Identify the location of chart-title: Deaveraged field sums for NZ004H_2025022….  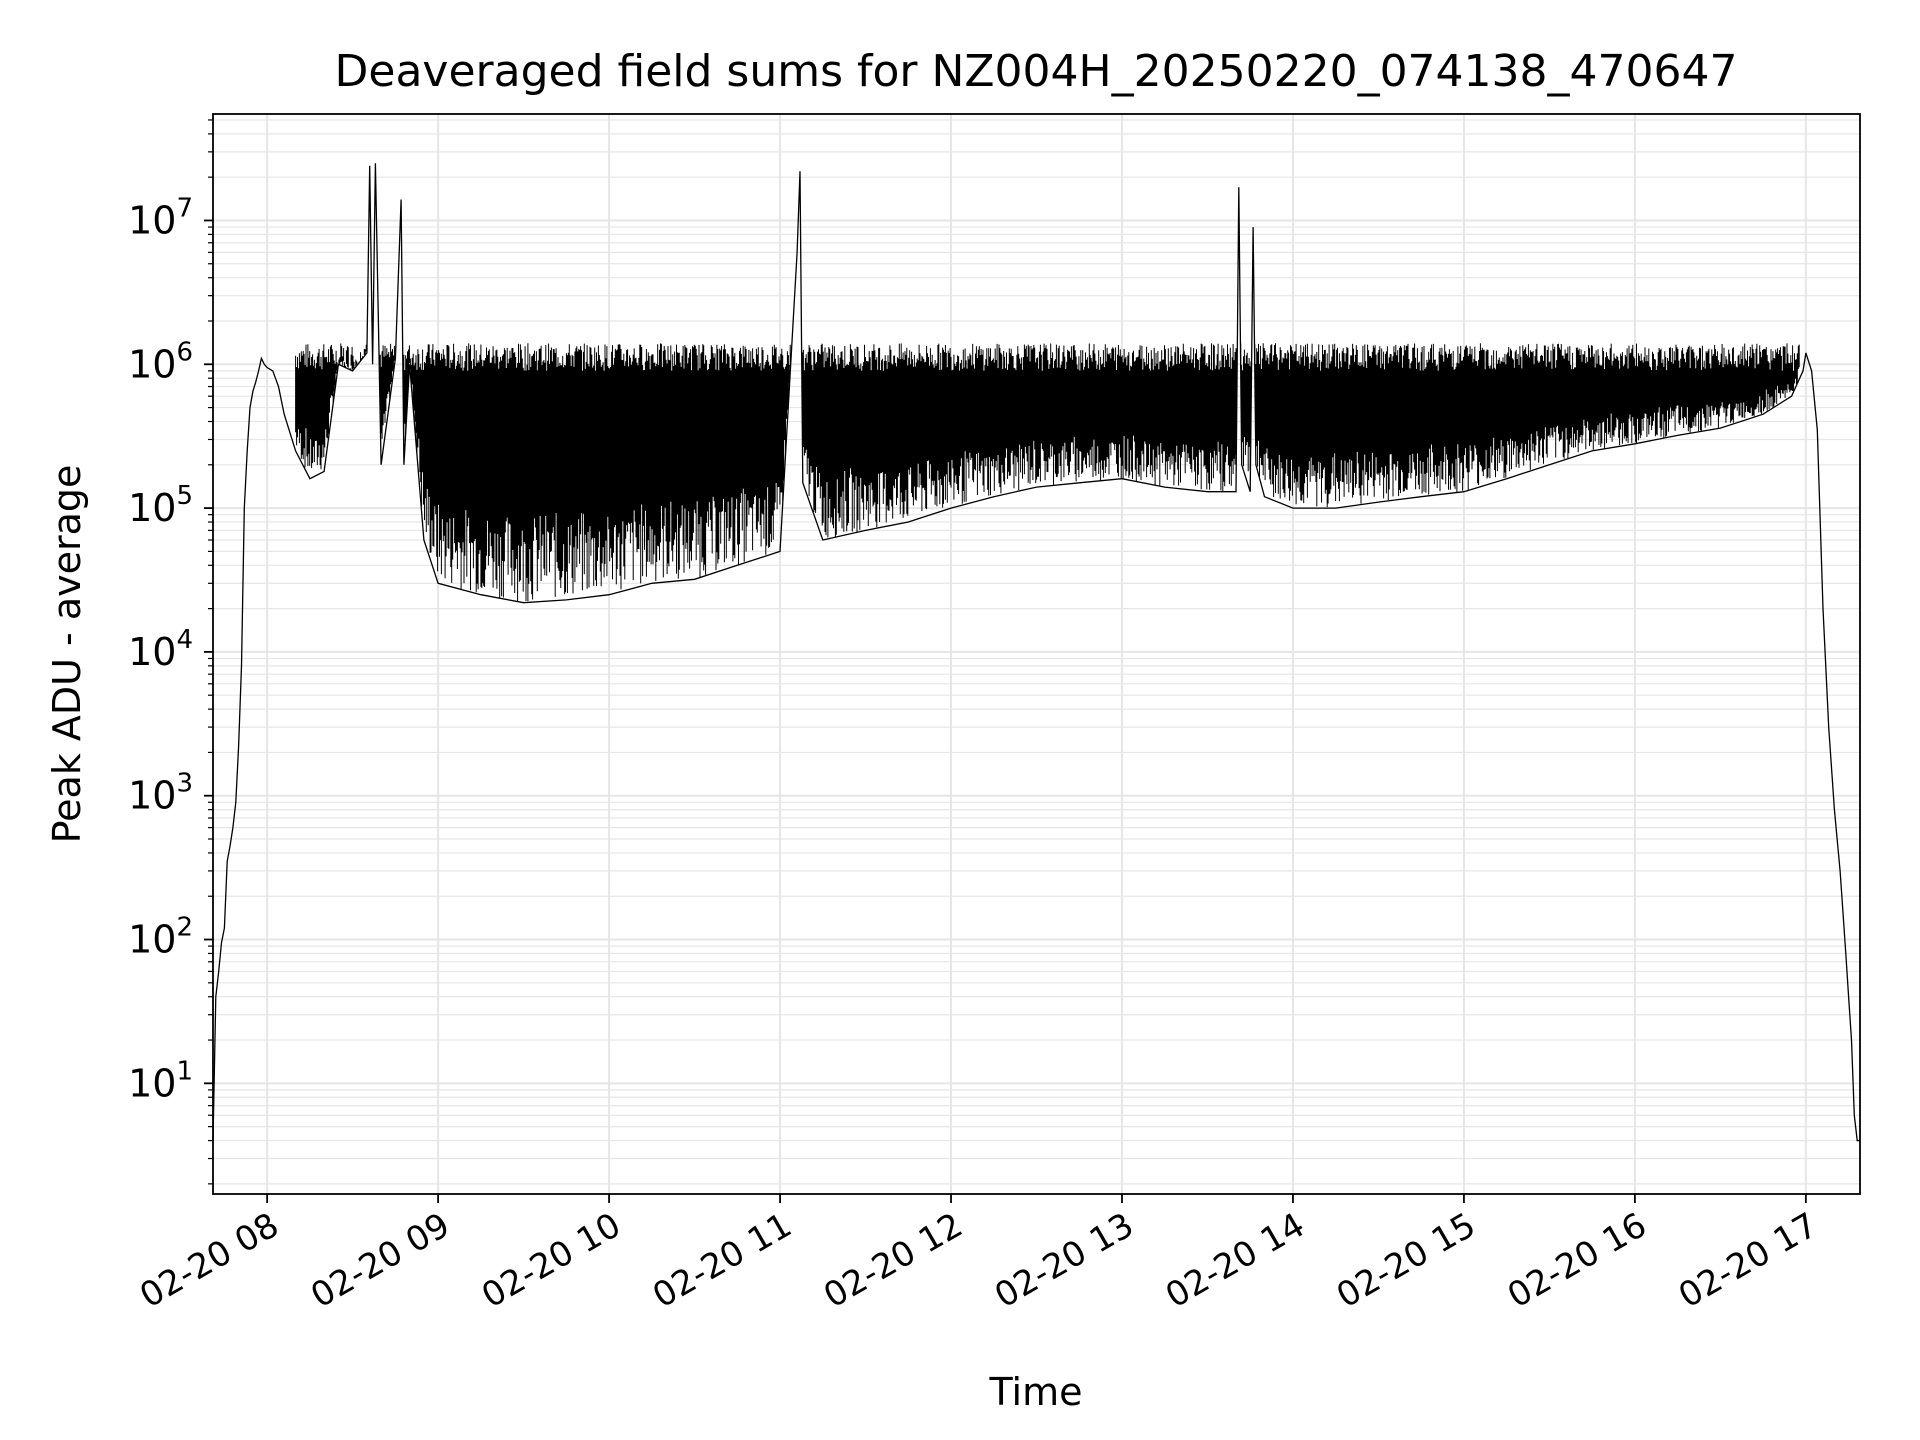
(1036, 71).